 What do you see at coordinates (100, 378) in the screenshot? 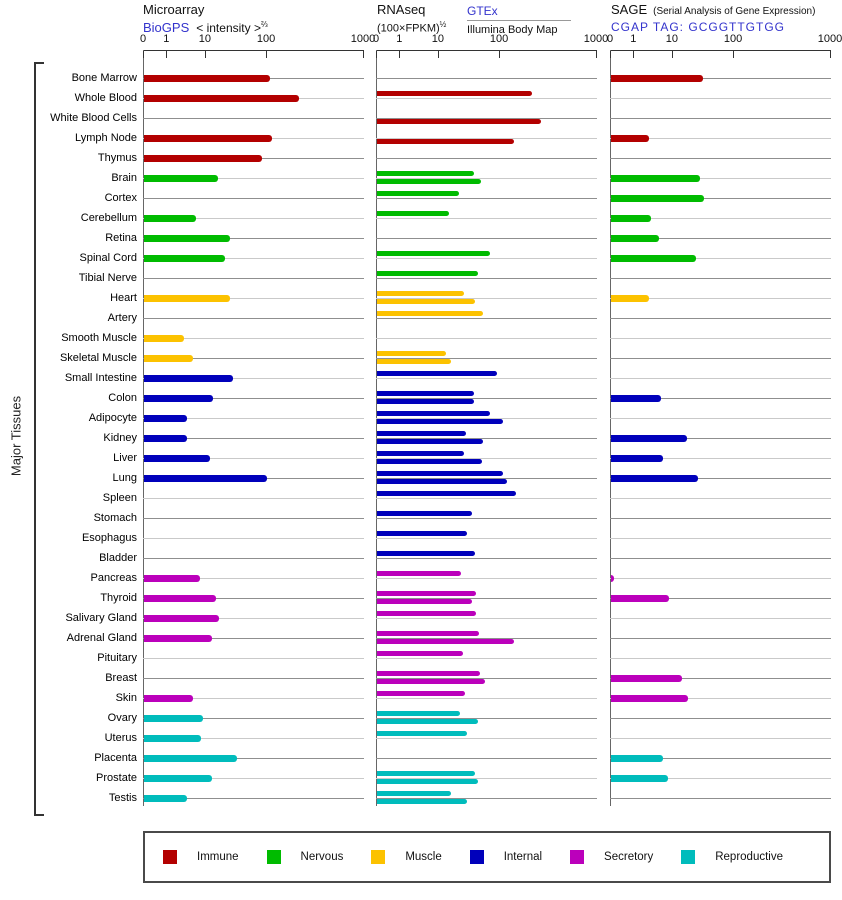
I see `tissue-label: Small Intestine` at bounding box center [100, 378].